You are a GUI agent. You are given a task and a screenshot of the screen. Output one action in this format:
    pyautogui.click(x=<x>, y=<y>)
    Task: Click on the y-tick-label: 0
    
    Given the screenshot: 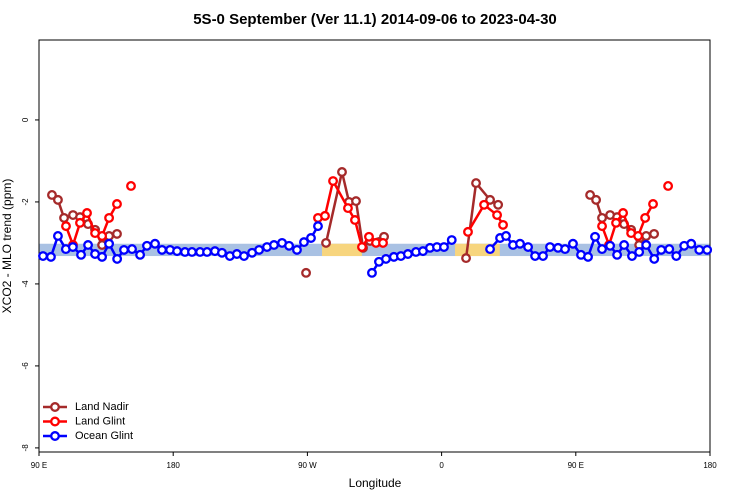 What is the action you would take?
    pyautogui.click(x=25, y=119)
    